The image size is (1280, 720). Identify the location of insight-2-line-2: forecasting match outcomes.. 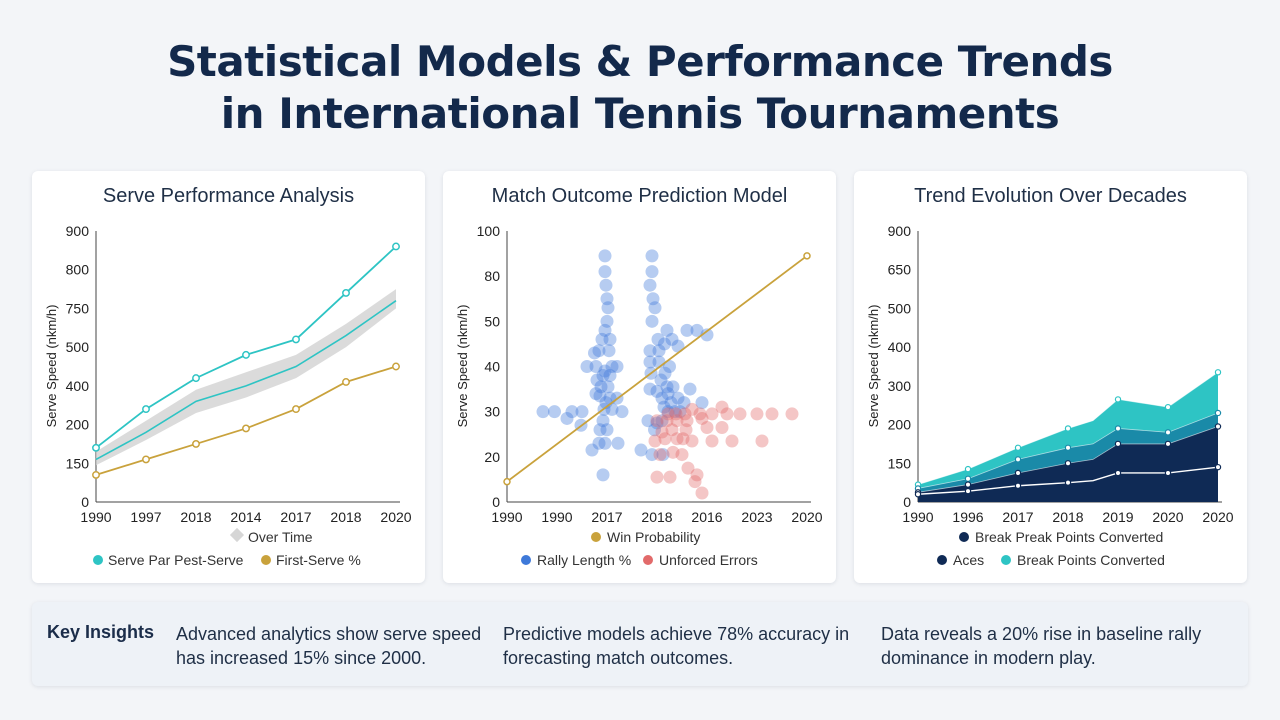
(618, 658).